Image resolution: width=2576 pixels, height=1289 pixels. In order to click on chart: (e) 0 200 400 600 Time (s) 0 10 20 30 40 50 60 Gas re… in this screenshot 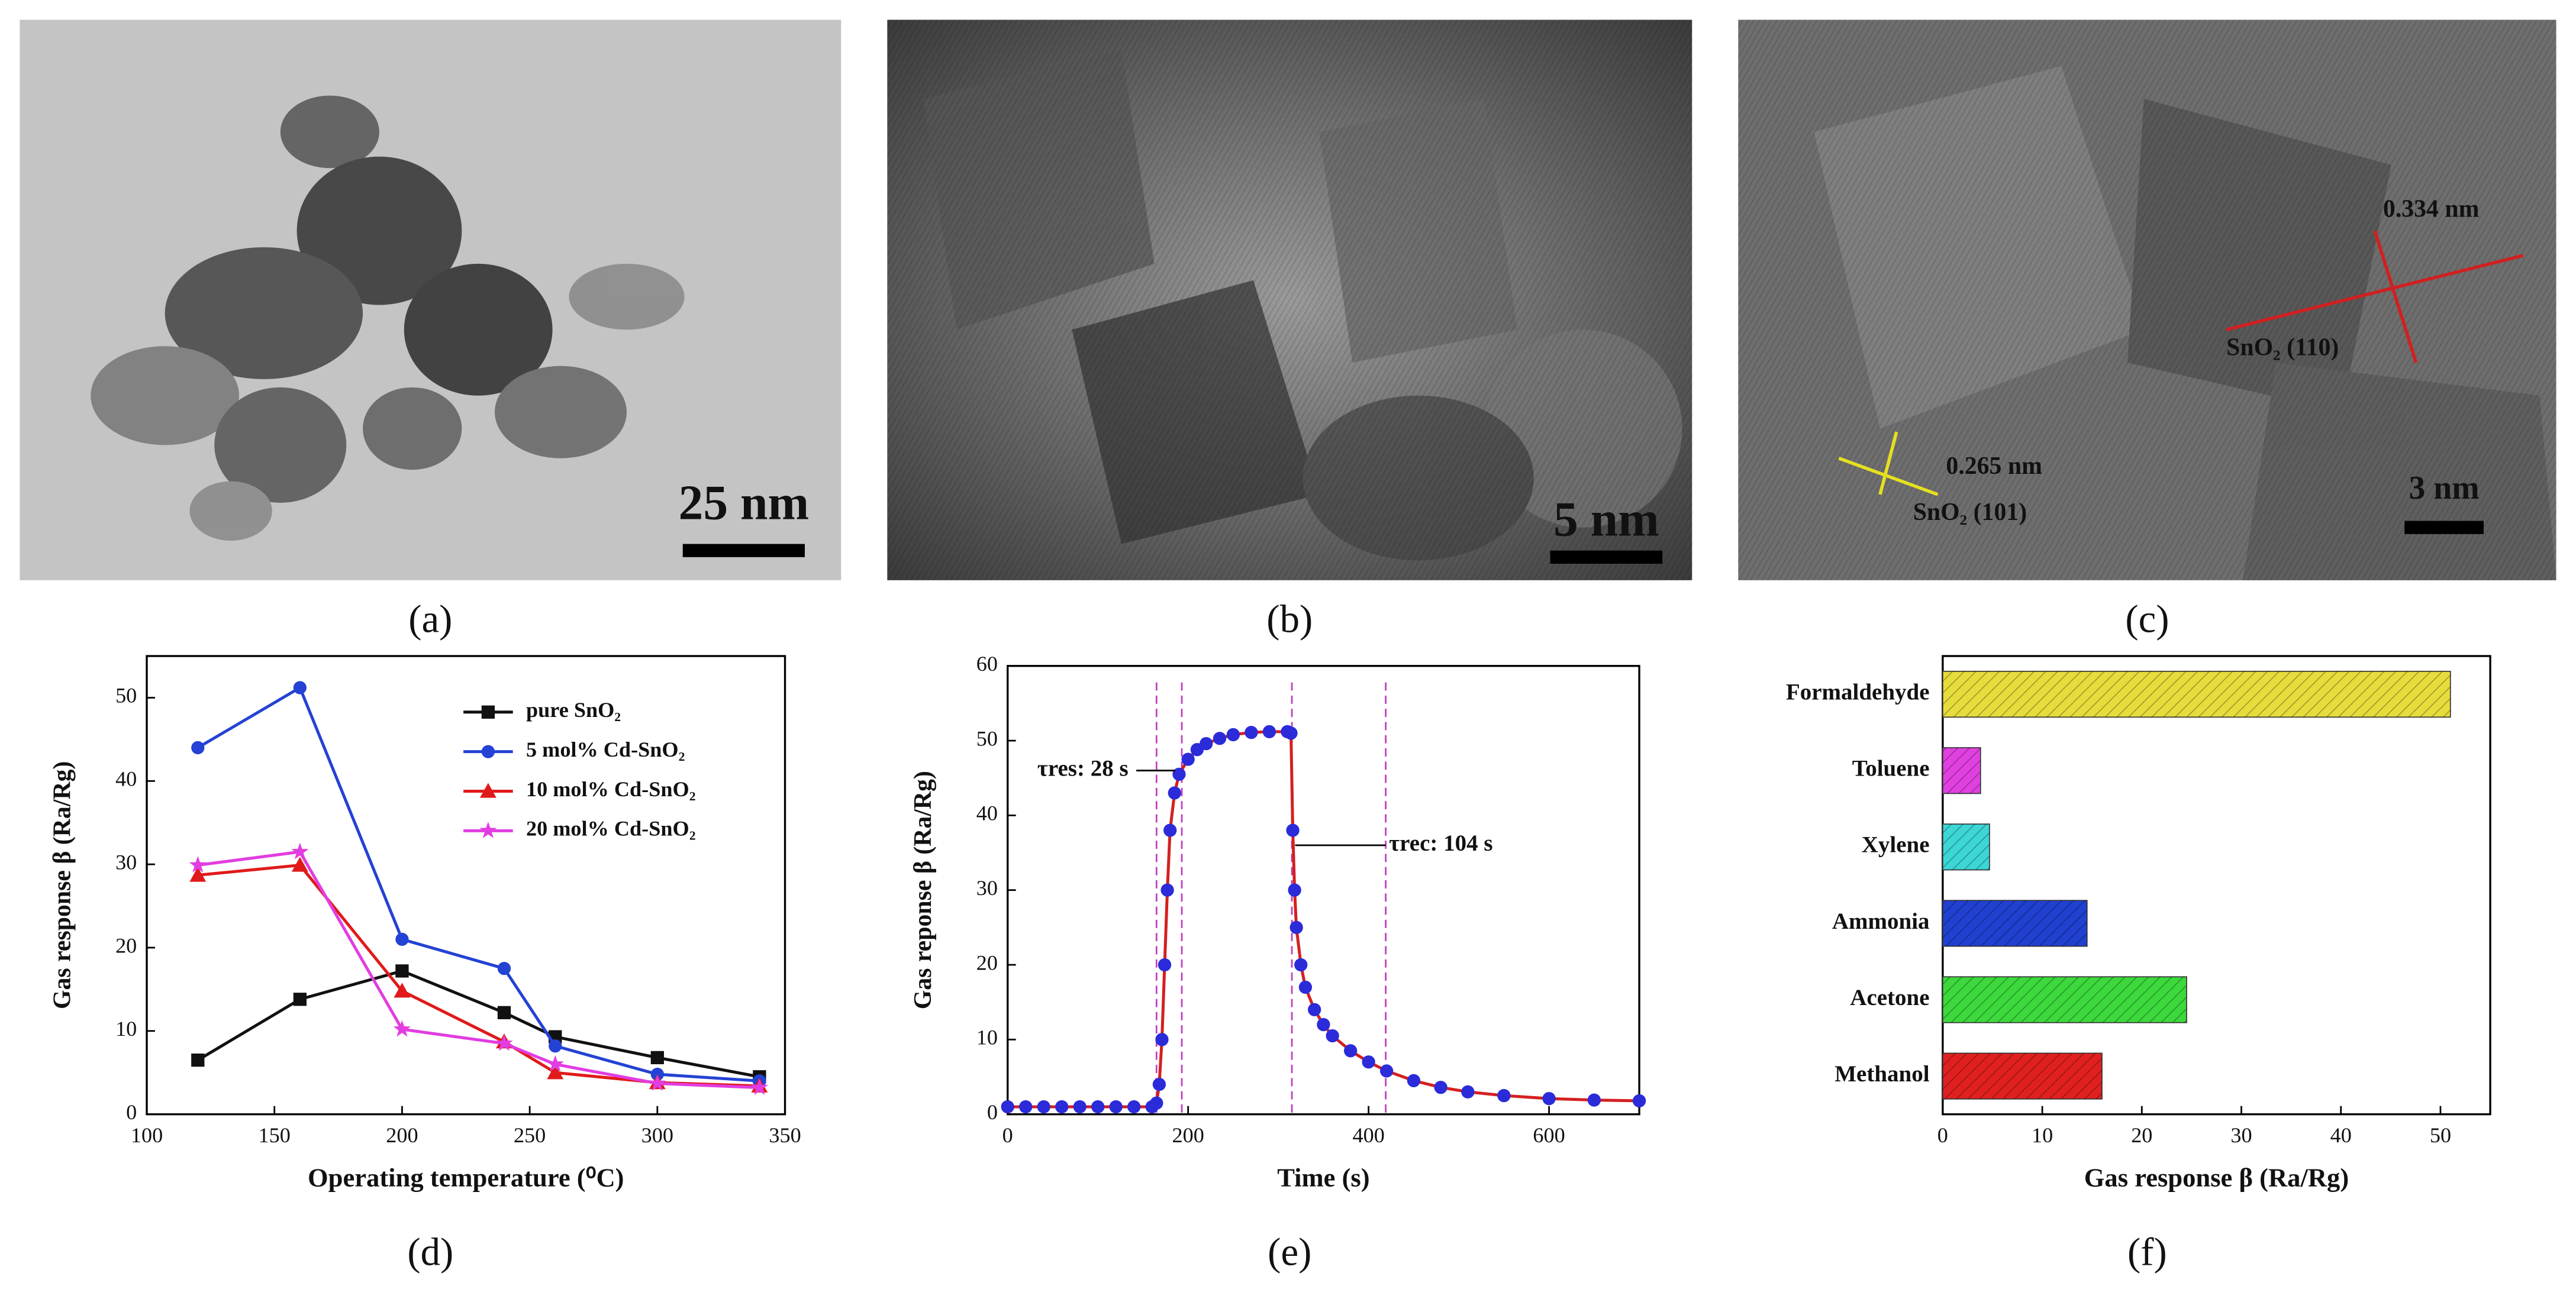, I will do `click(1278, 963)`.